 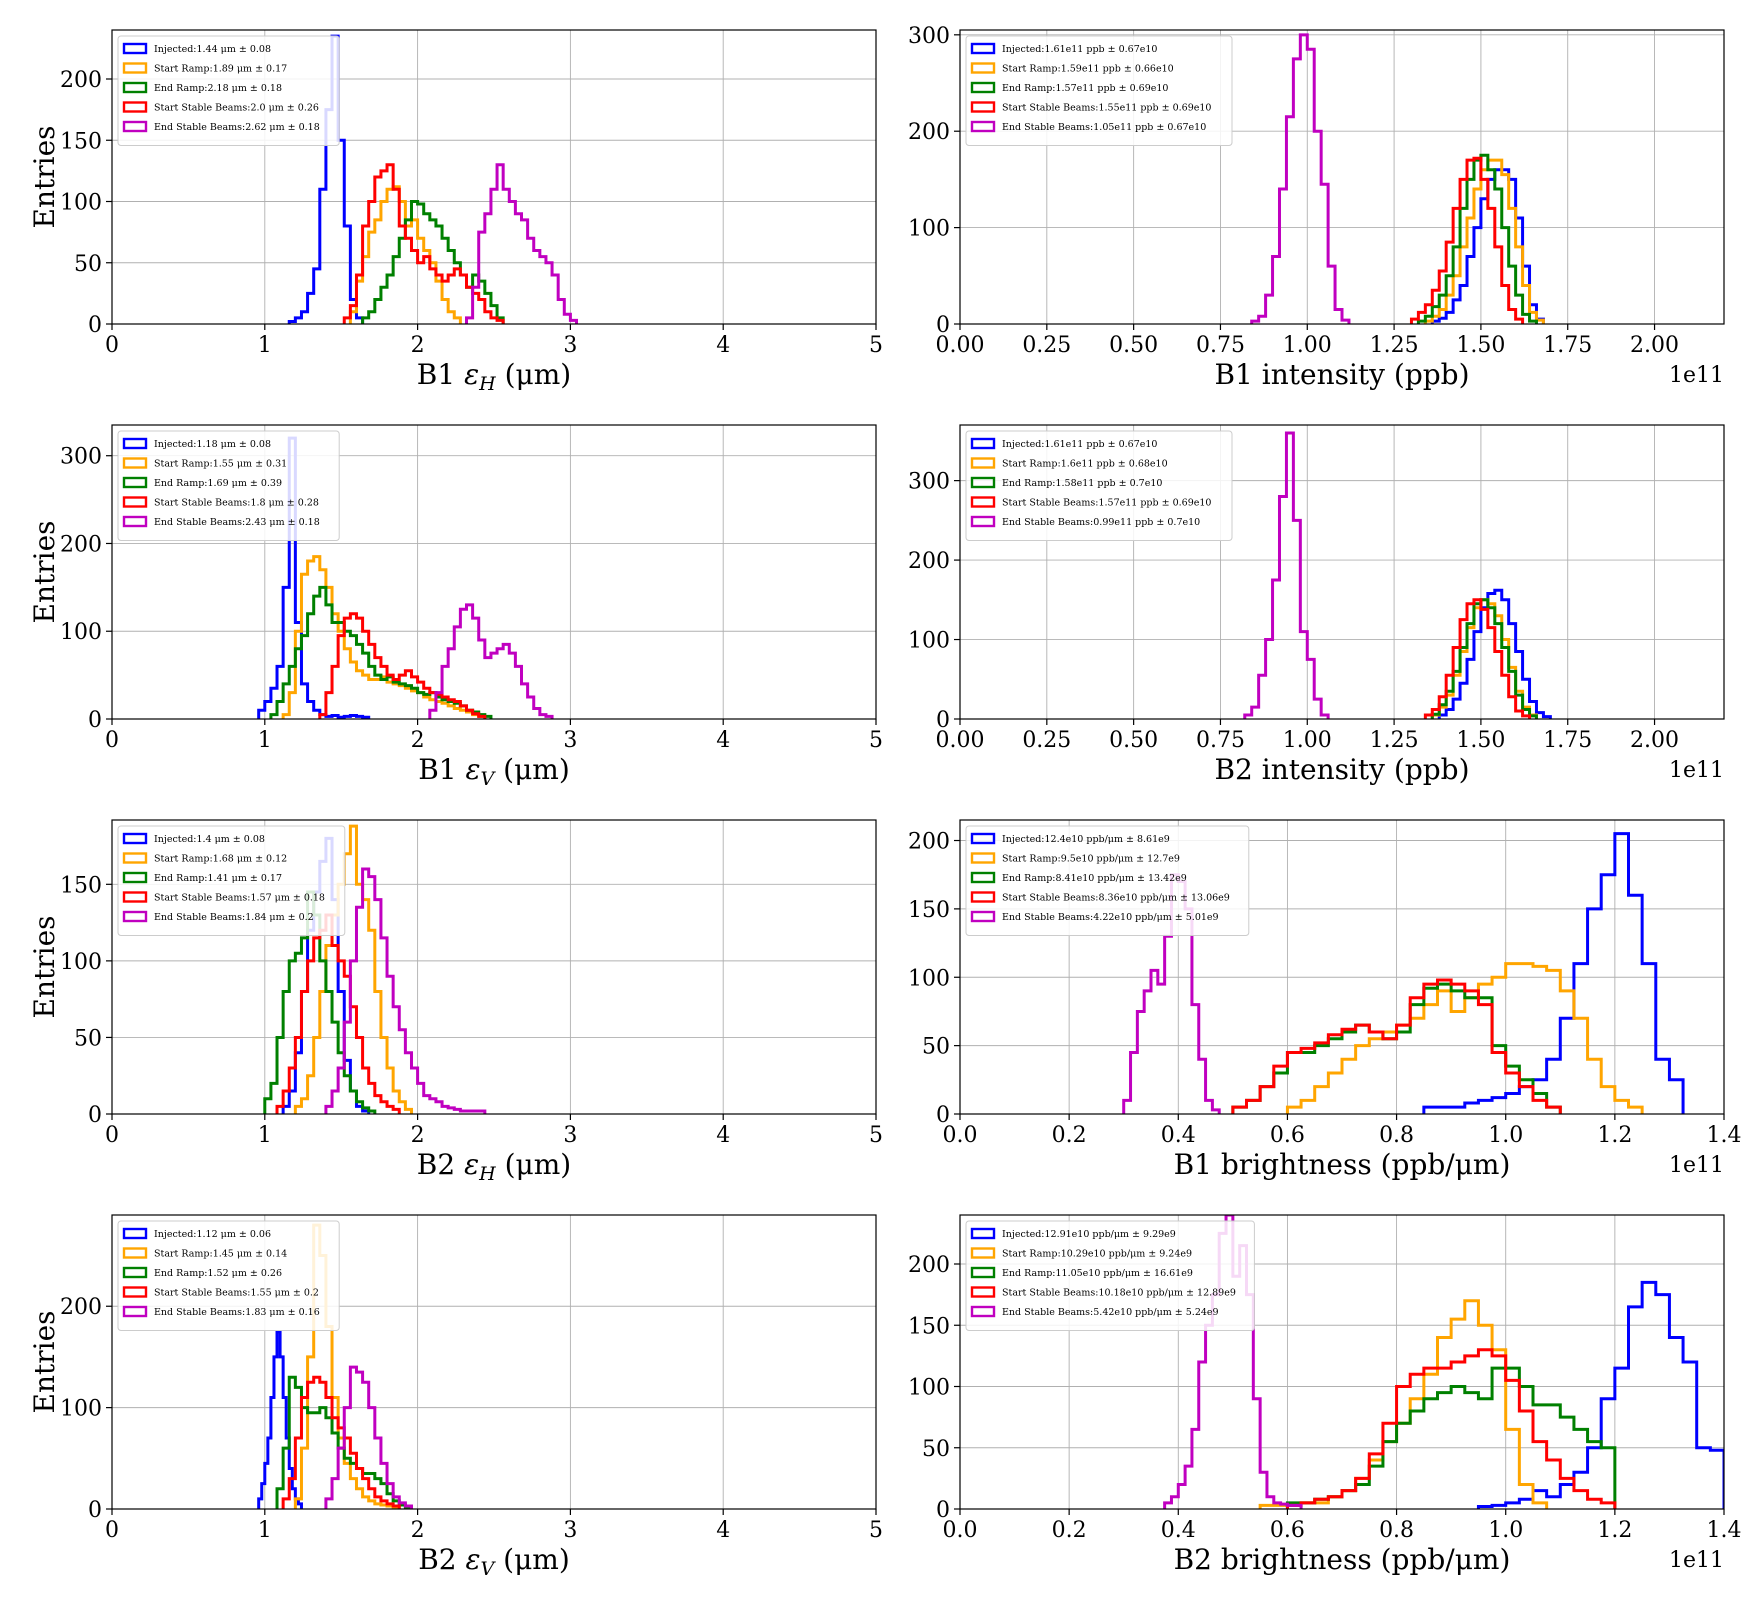 I want to click on legend-entry: End Ramp:1.57e11 ppb ± 0.69e10, so click(x=1085, y=88).